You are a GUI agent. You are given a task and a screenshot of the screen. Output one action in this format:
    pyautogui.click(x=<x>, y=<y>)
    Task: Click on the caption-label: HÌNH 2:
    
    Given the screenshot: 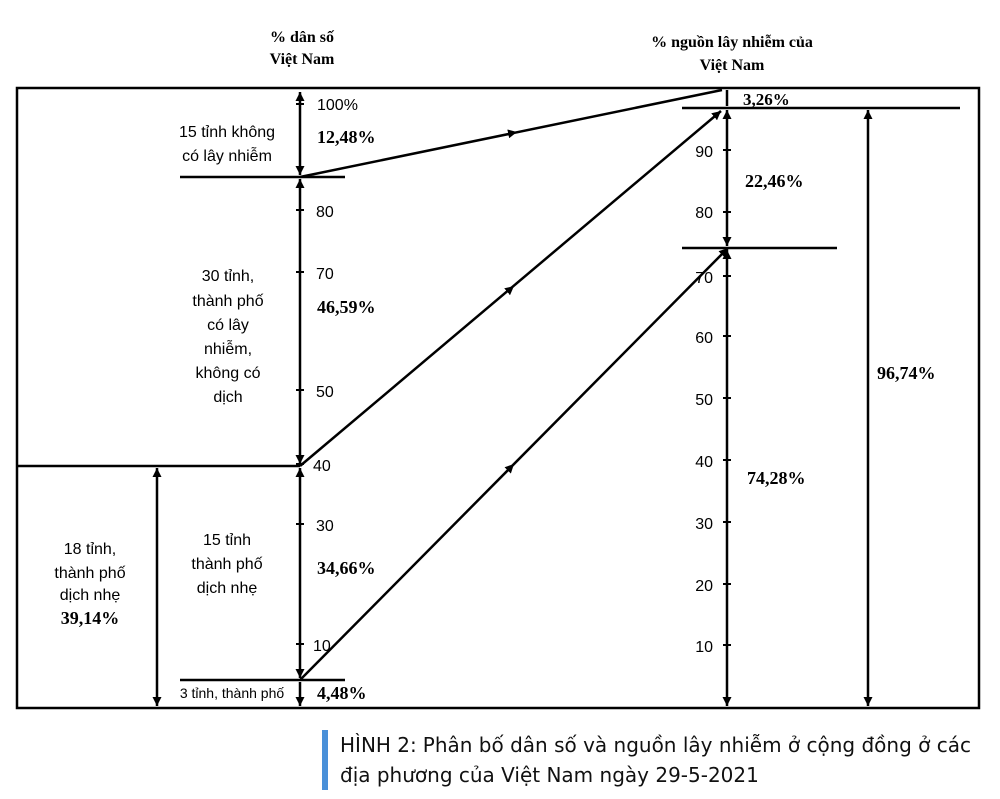 What is the action you would take?
    pyautogui.click(x=378, y=745)
    